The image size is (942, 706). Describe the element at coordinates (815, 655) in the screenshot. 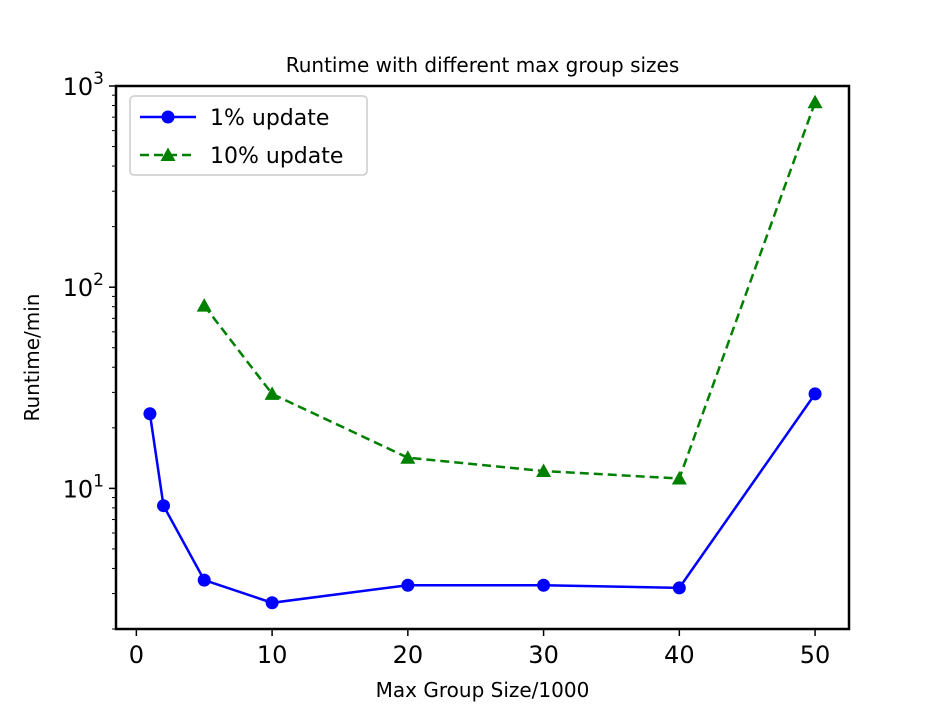

I see `x-tick-label: 50` at that location.